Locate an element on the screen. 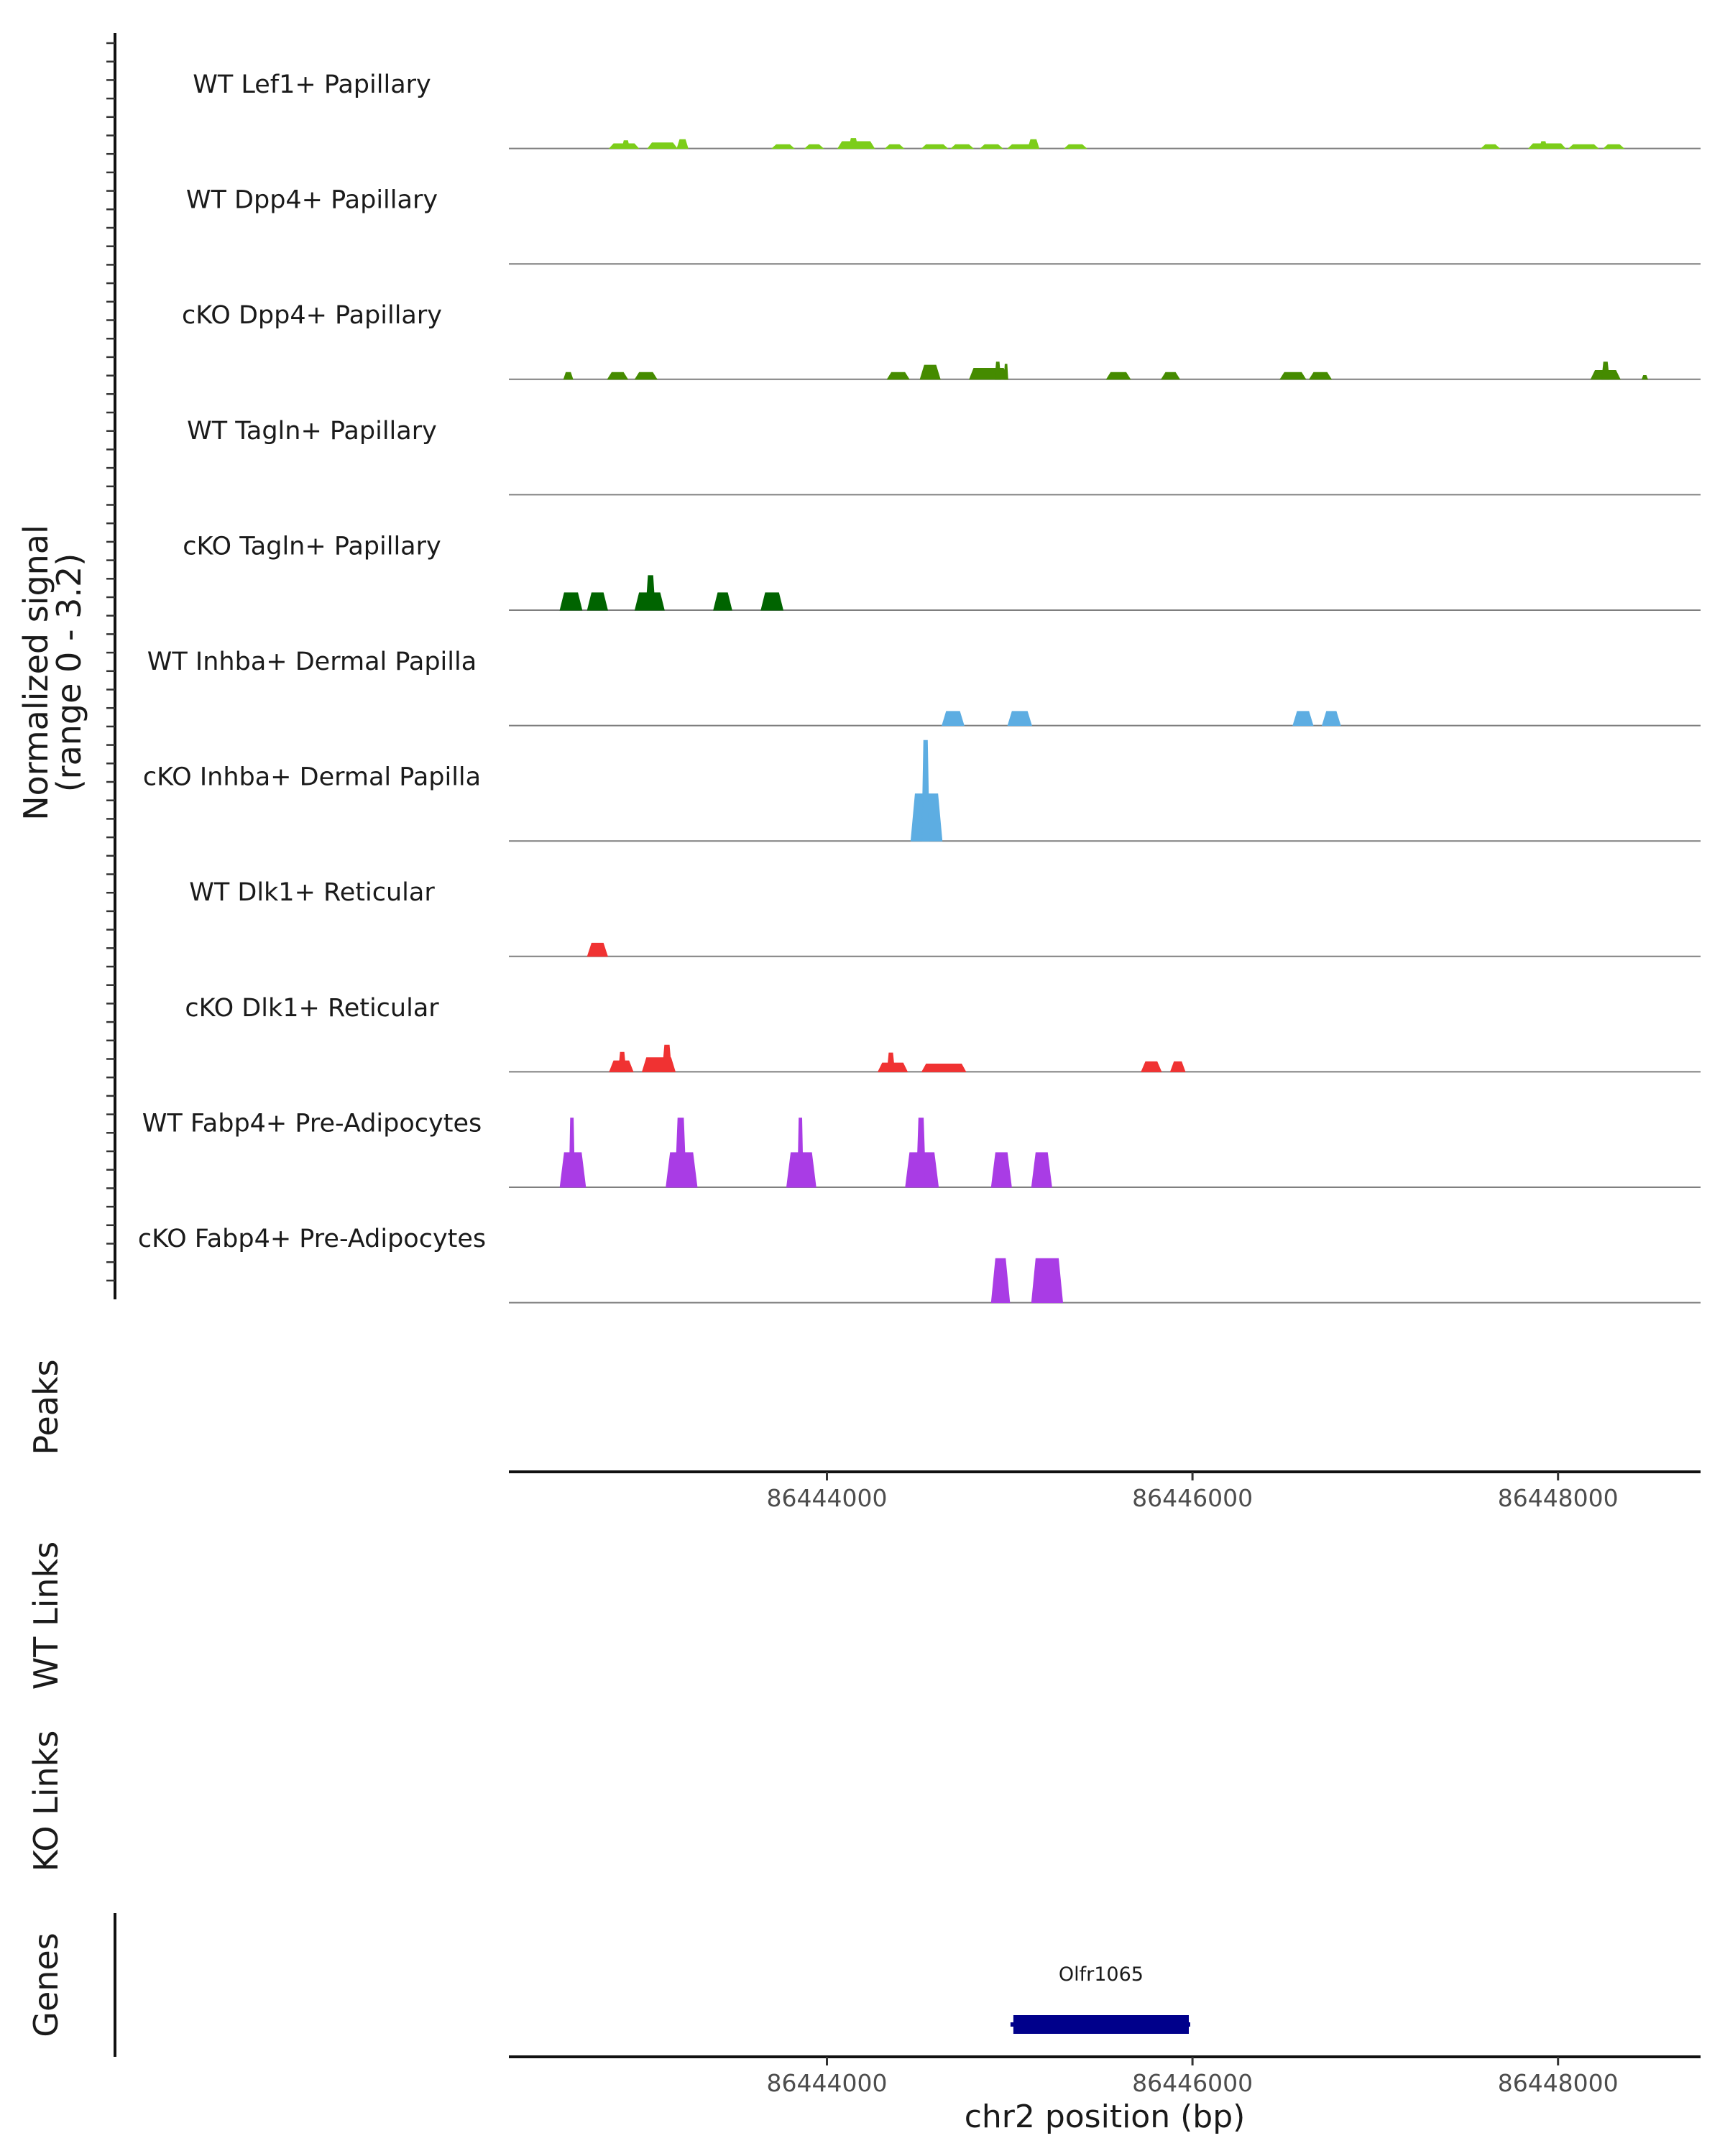  coverage-track: cKO Fabp4+ Pre-Adipocytes is located at coordinates (919, 1264).